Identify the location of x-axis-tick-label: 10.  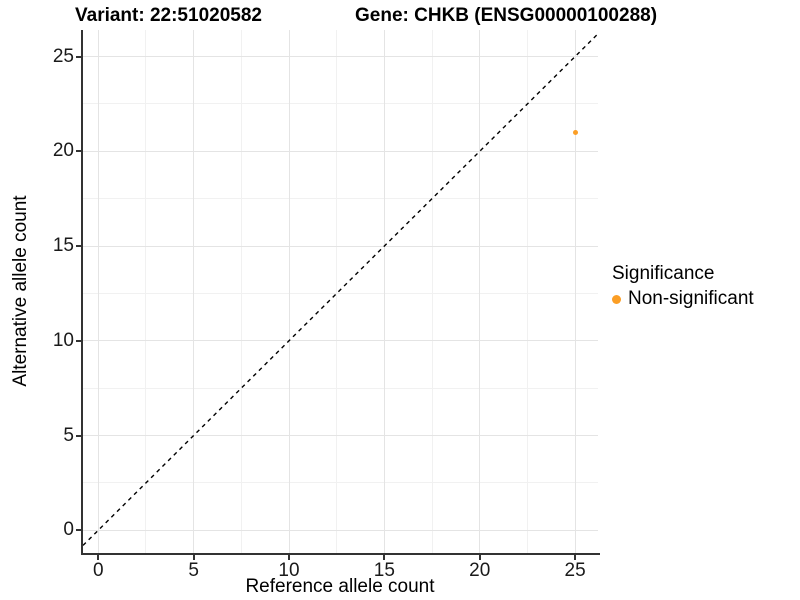
(289, 570).